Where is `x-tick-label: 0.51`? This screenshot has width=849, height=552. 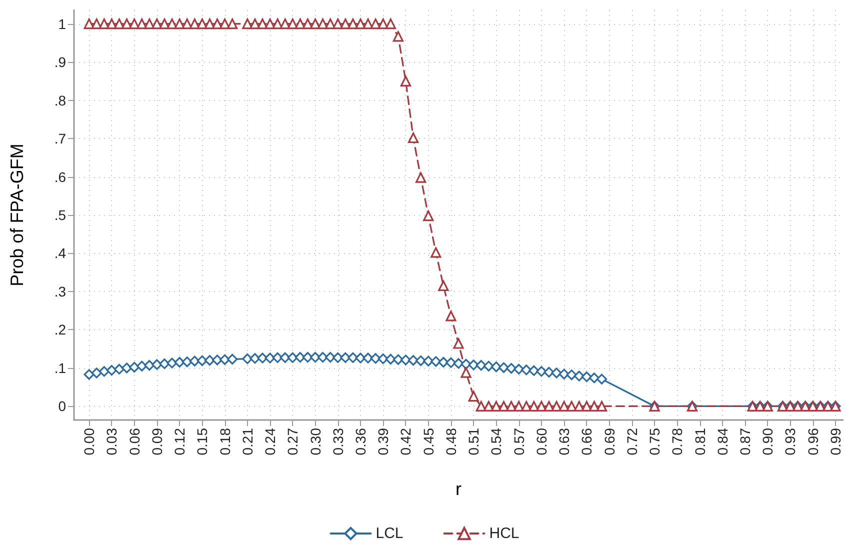
x-tick-label: 0.51 is located at coordinates (474, 442).